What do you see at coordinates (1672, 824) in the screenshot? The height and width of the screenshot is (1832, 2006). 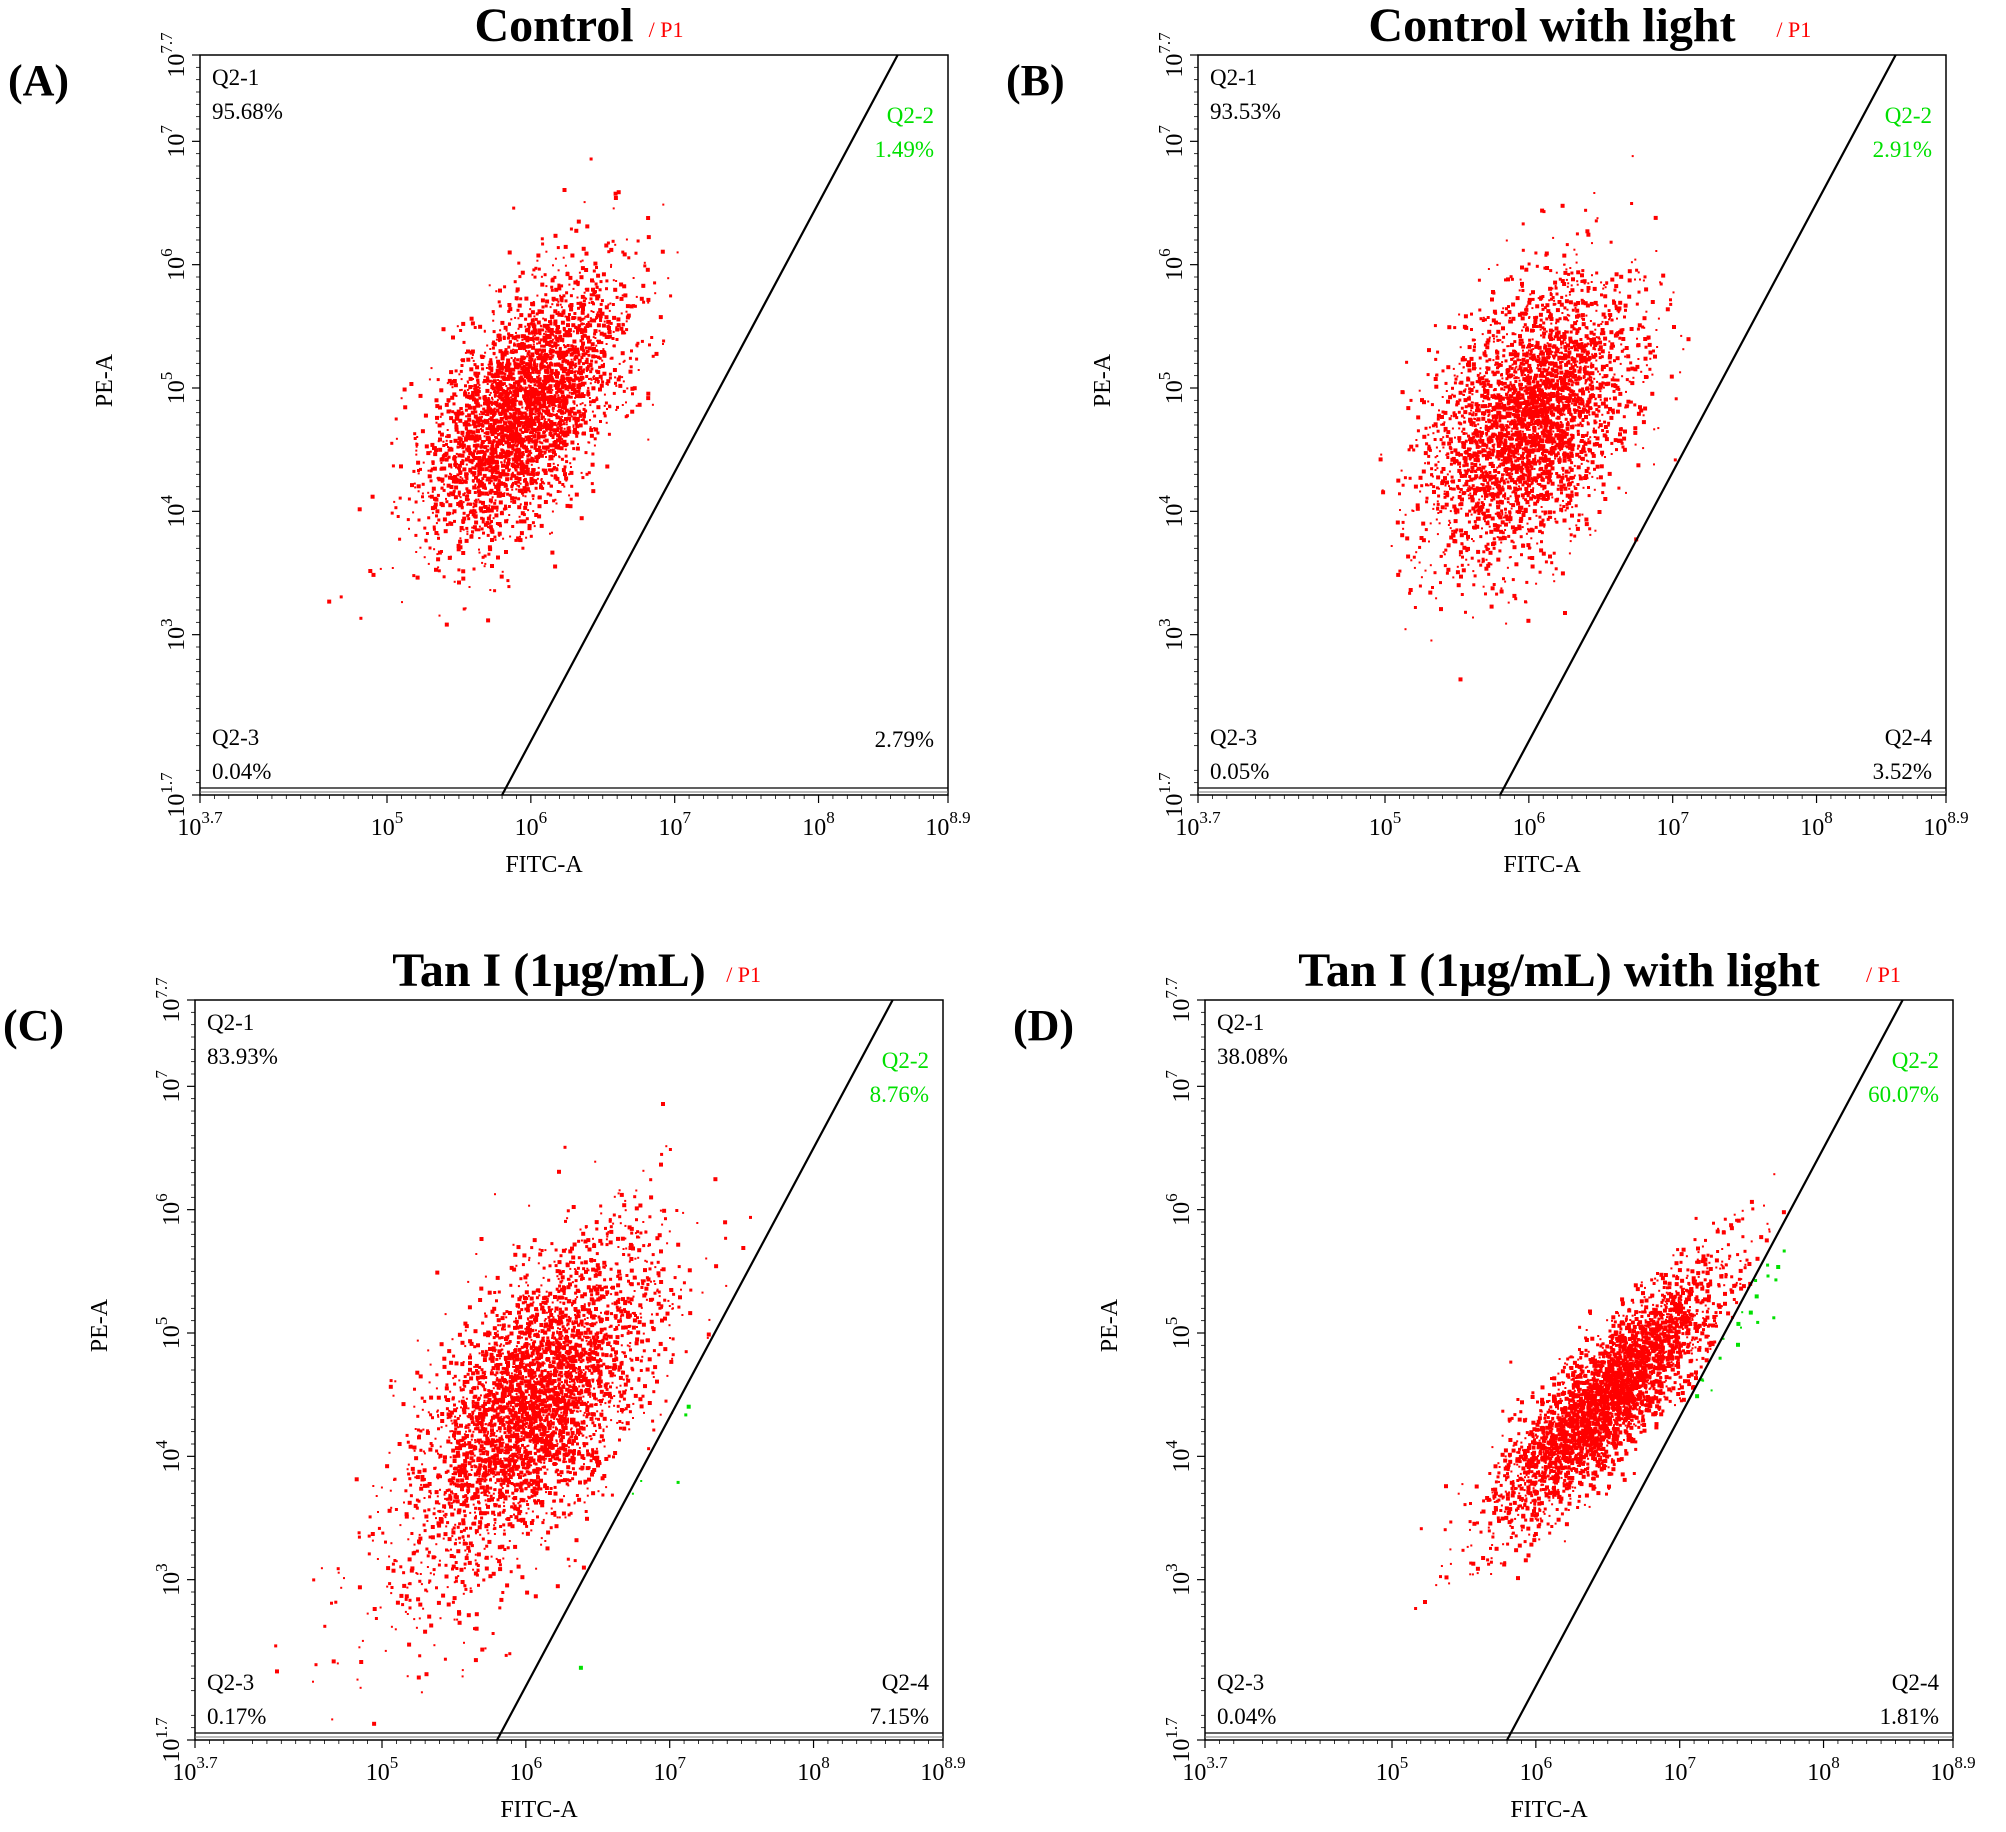 I see `panel-b-x-tick-label-3: 10⁷` at bounding box center [1672, 824].